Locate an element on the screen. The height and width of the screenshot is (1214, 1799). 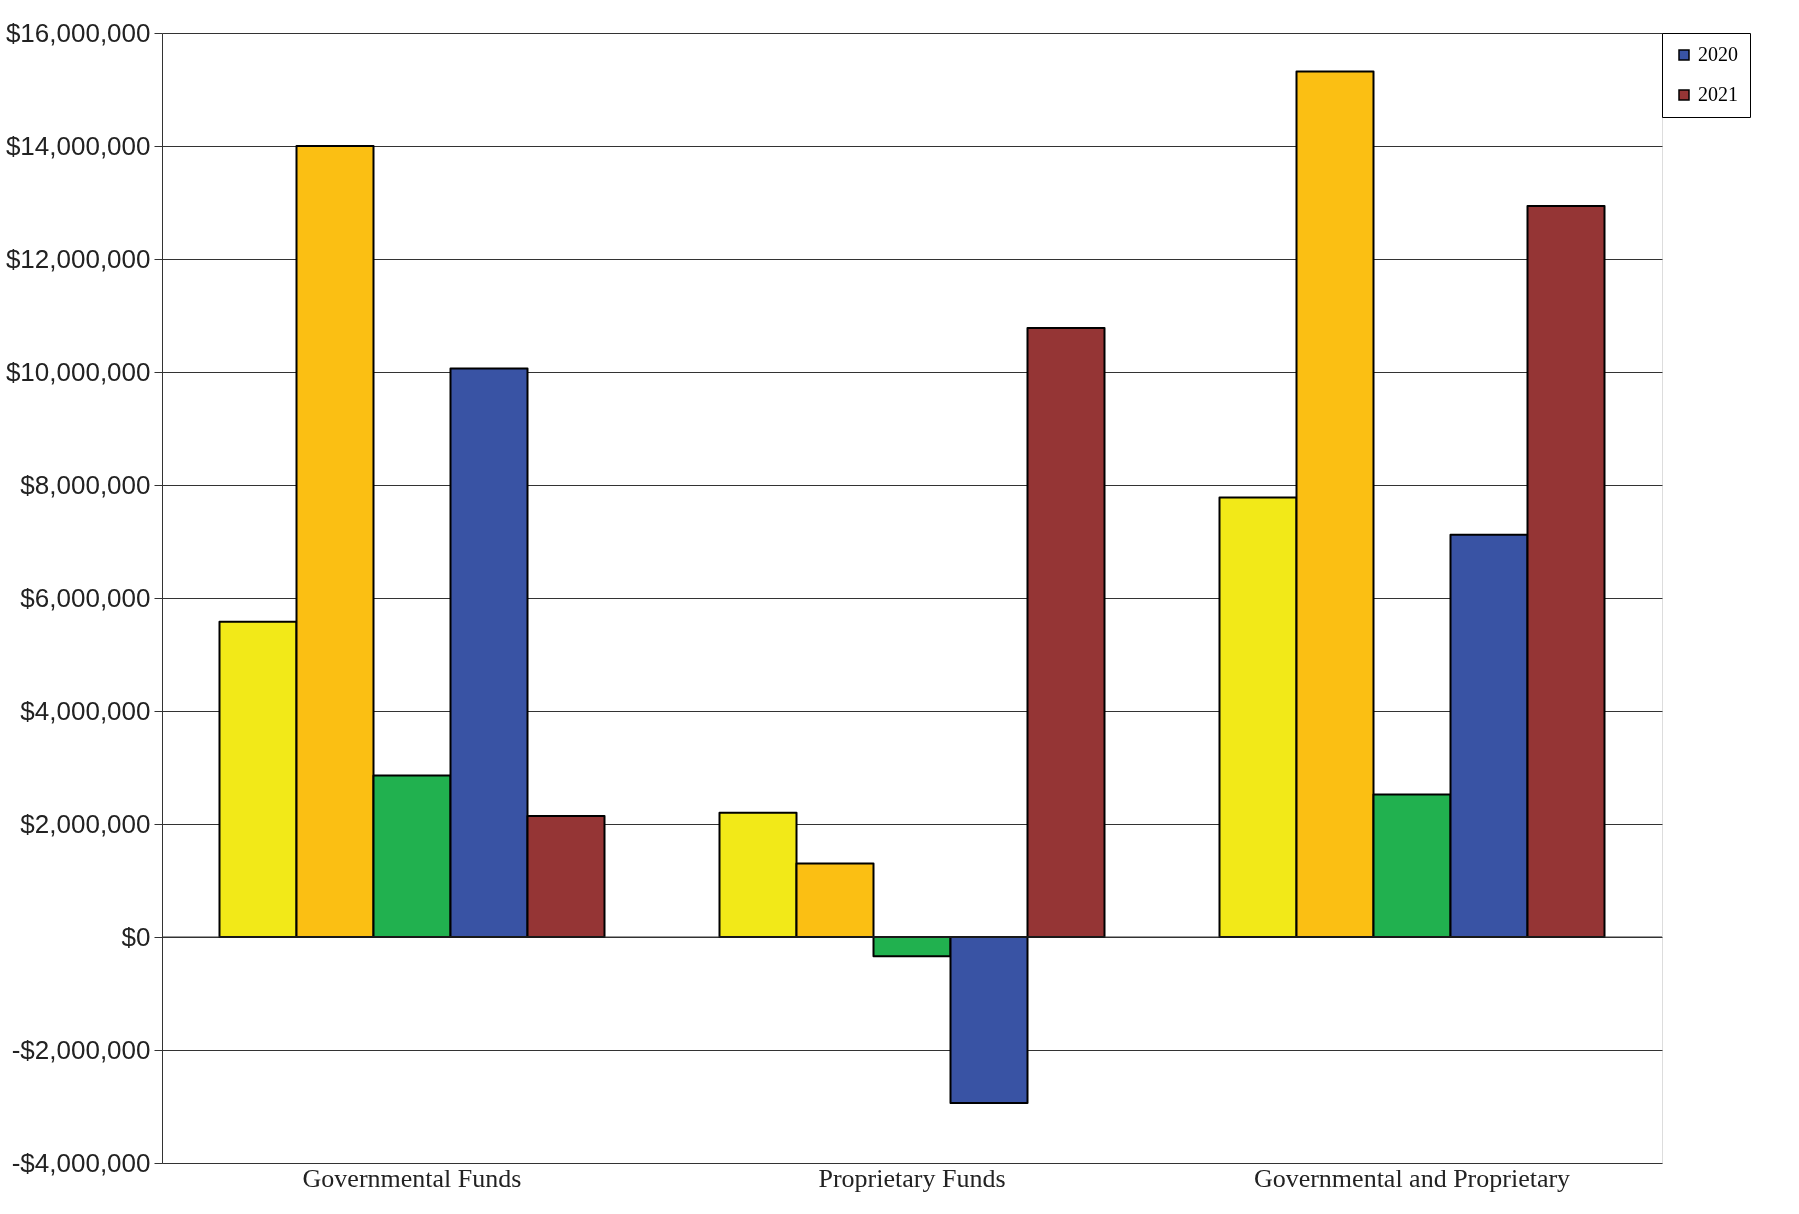
y-tick-label: -$4,000,000 is located at coordinates (81, 1162).